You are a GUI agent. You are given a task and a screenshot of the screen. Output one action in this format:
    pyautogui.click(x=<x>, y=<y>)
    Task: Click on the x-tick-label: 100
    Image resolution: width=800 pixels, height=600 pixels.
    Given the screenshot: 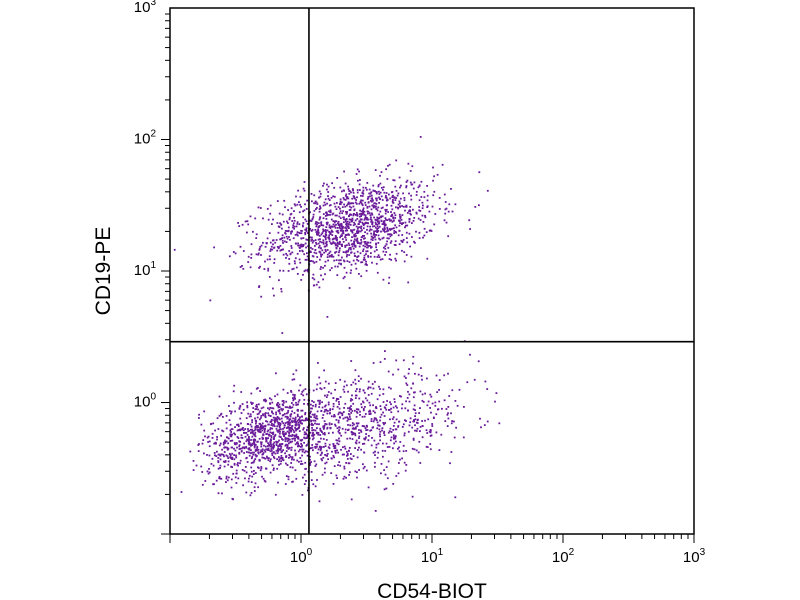 What is the action you would take?
    pyautogui.click(x=301, y=556)
    